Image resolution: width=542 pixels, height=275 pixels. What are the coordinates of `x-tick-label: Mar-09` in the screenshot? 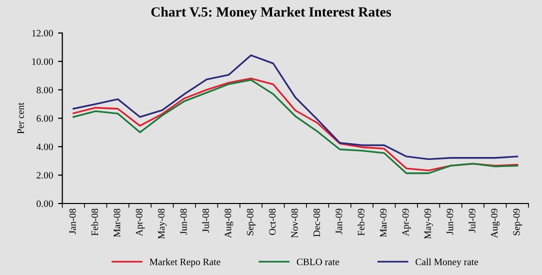 It's located at (383, 223).